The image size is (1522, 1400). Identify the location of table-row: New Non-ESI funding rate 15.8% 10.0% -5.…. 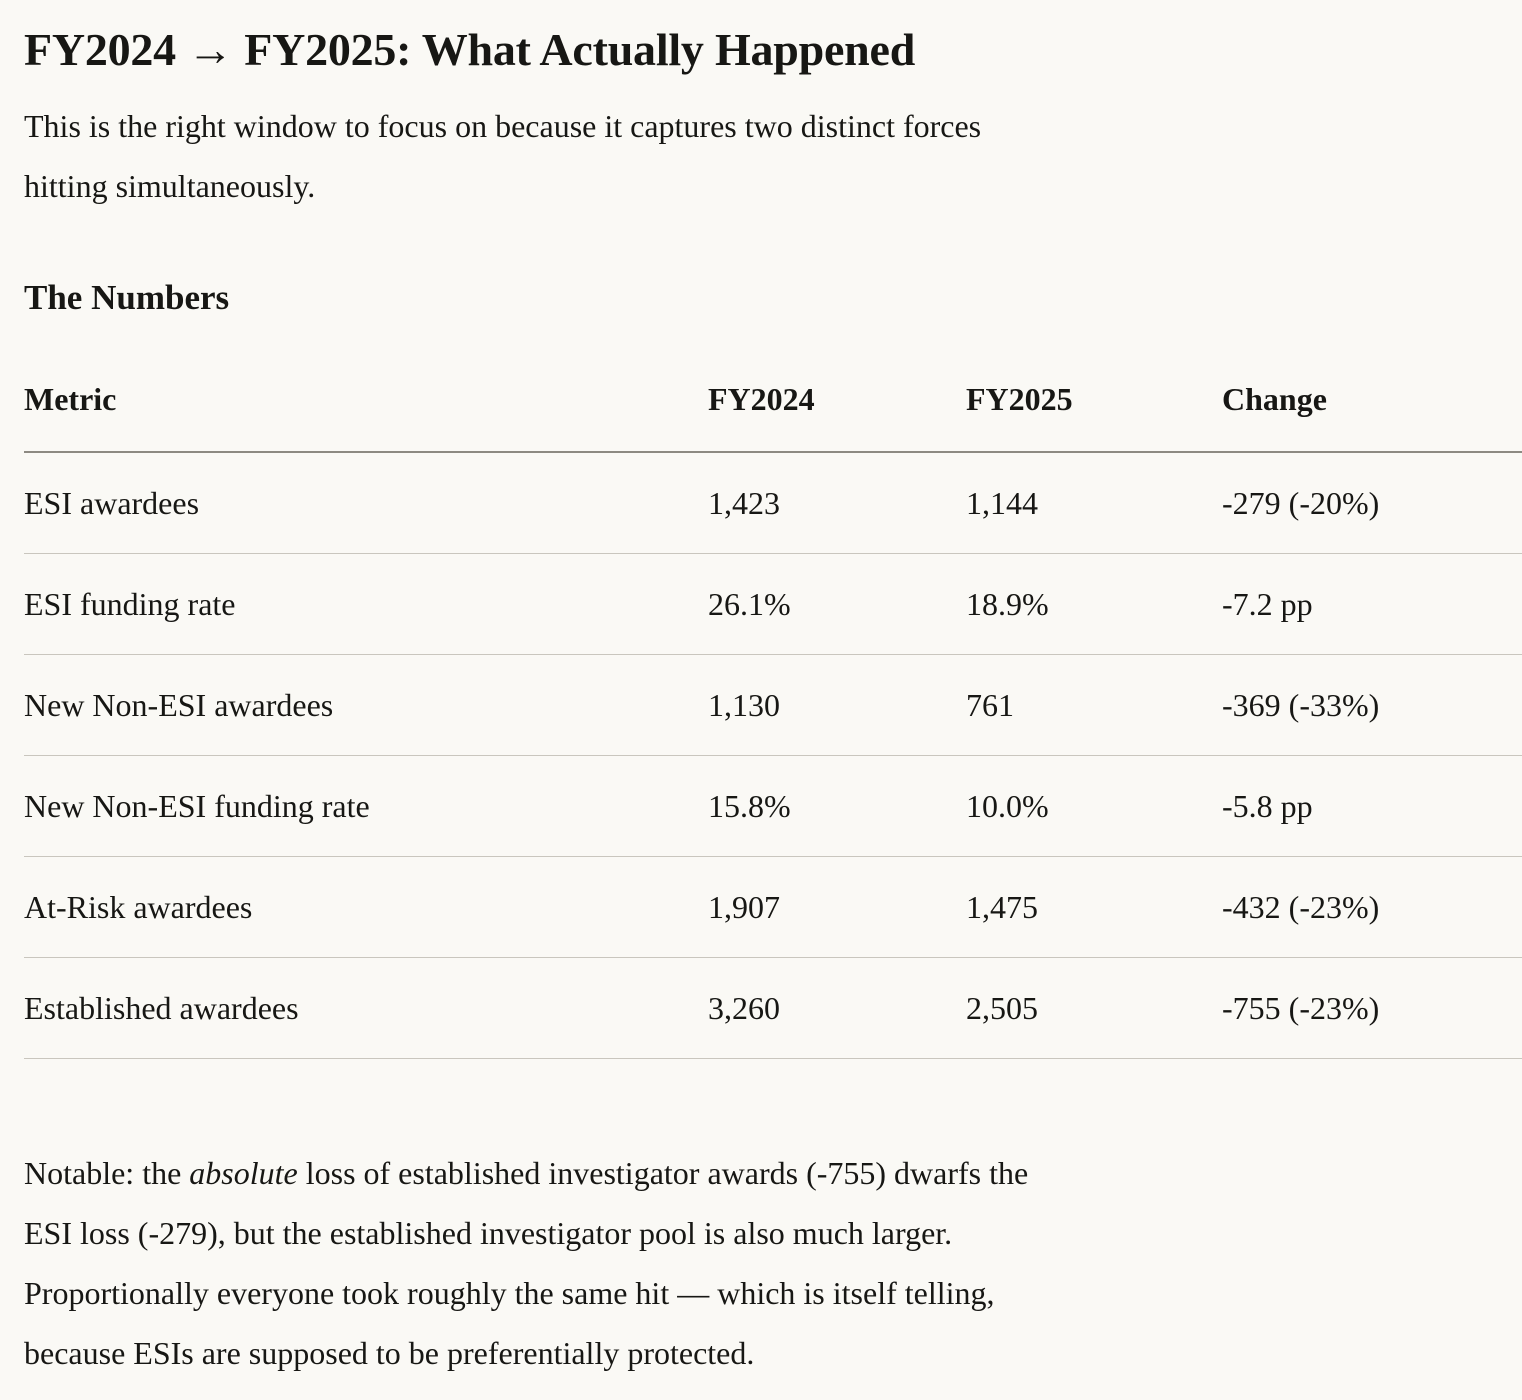
(773, 806).